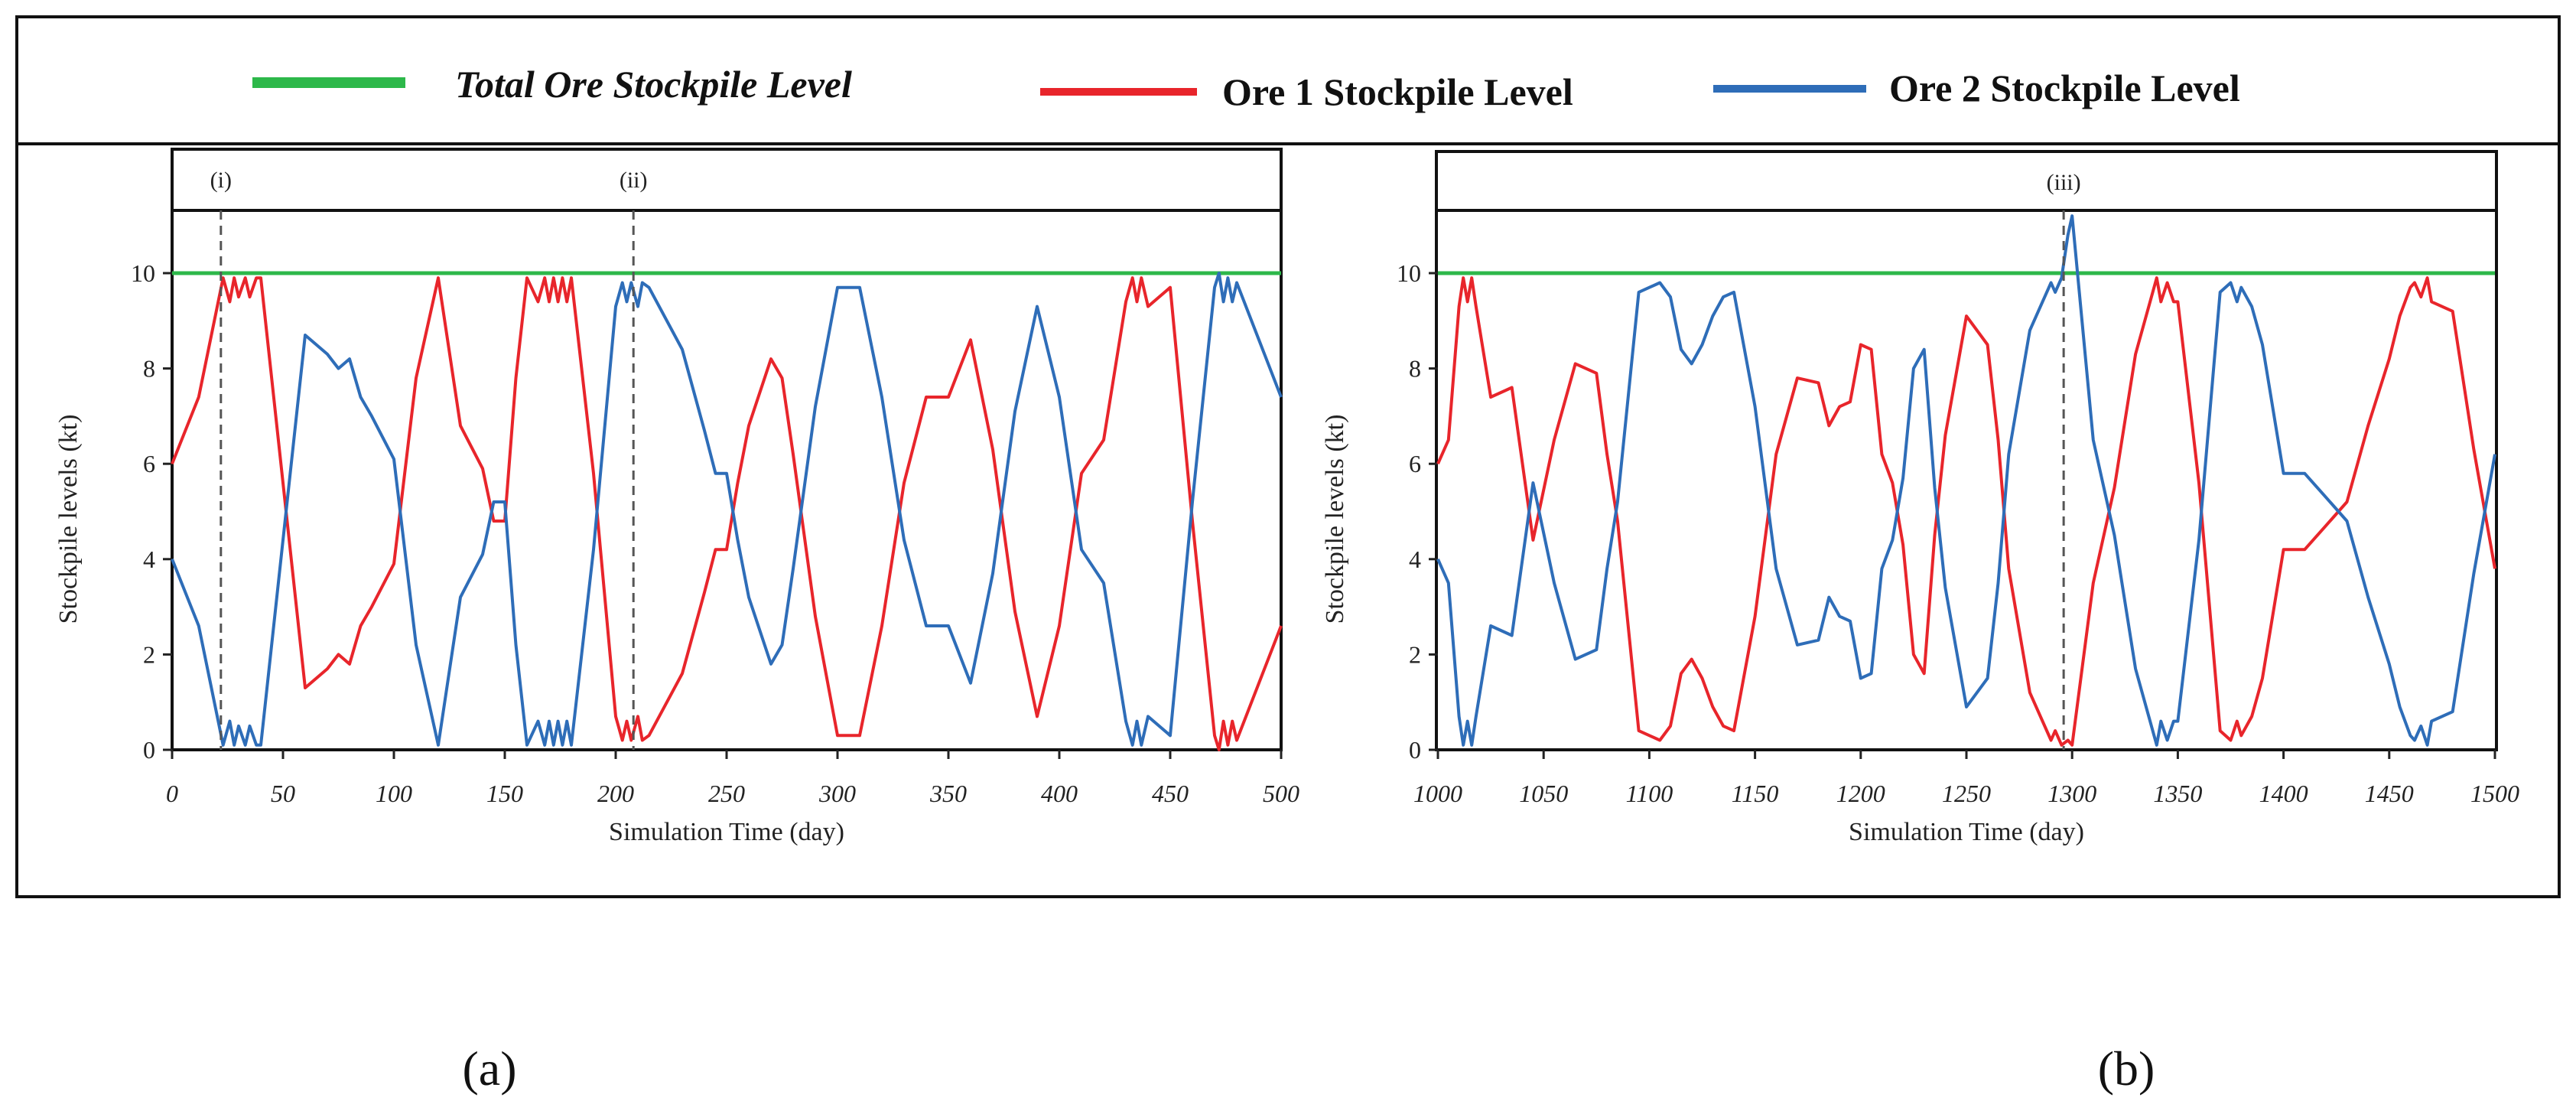 The image size is (2576, 1114). Describe the element at coordinates (172, 793) in the screenshot. I see `x-tick-label: 0` at that location.